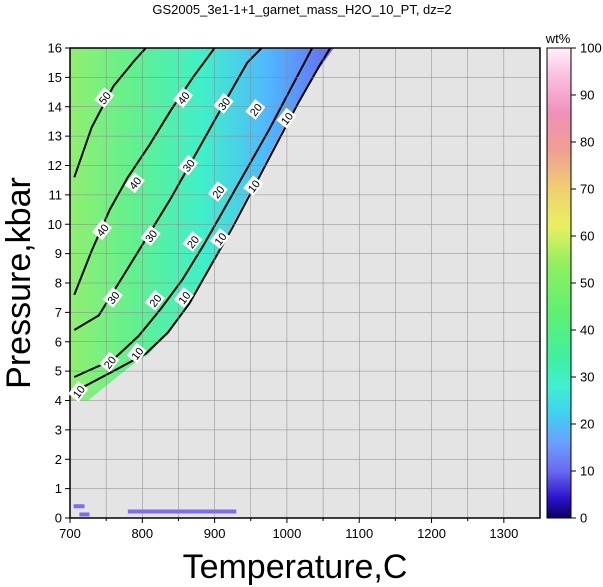 The width and height of the screenshot is (603, 587). Describe the element at coordinates (58, 371) in the screenshot. I see `y-tick-label: 5` at that location.